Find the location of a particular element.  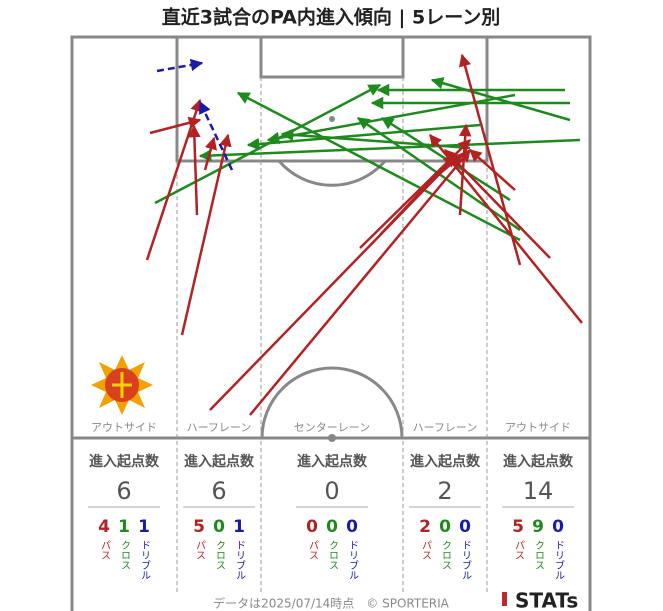

title: 直近3試合のPA内進入傾向 | 5レーン別 is located at coordinates (331, 17).